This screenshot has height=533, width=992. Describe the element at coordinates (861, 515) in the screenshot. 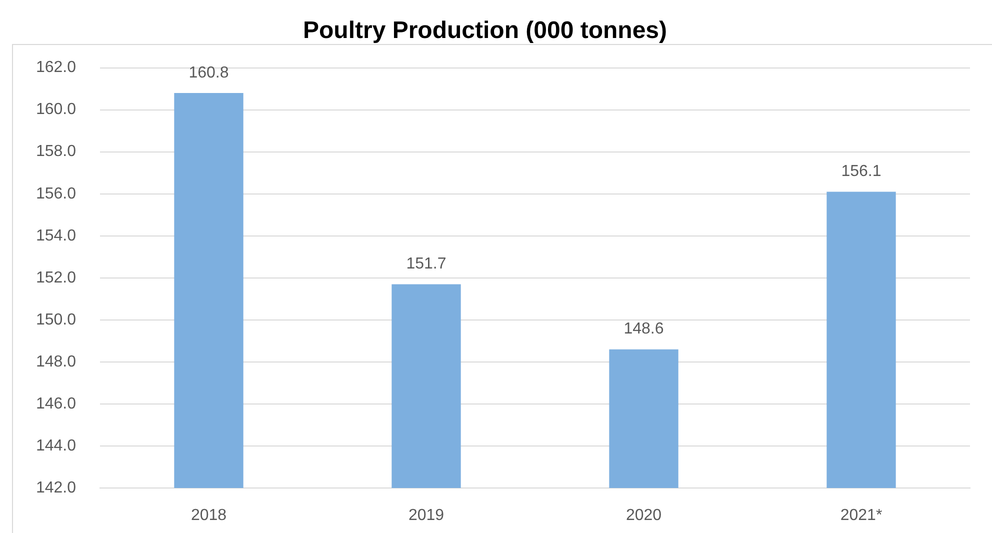

I see `x-tick-label: 2021*` at that location.